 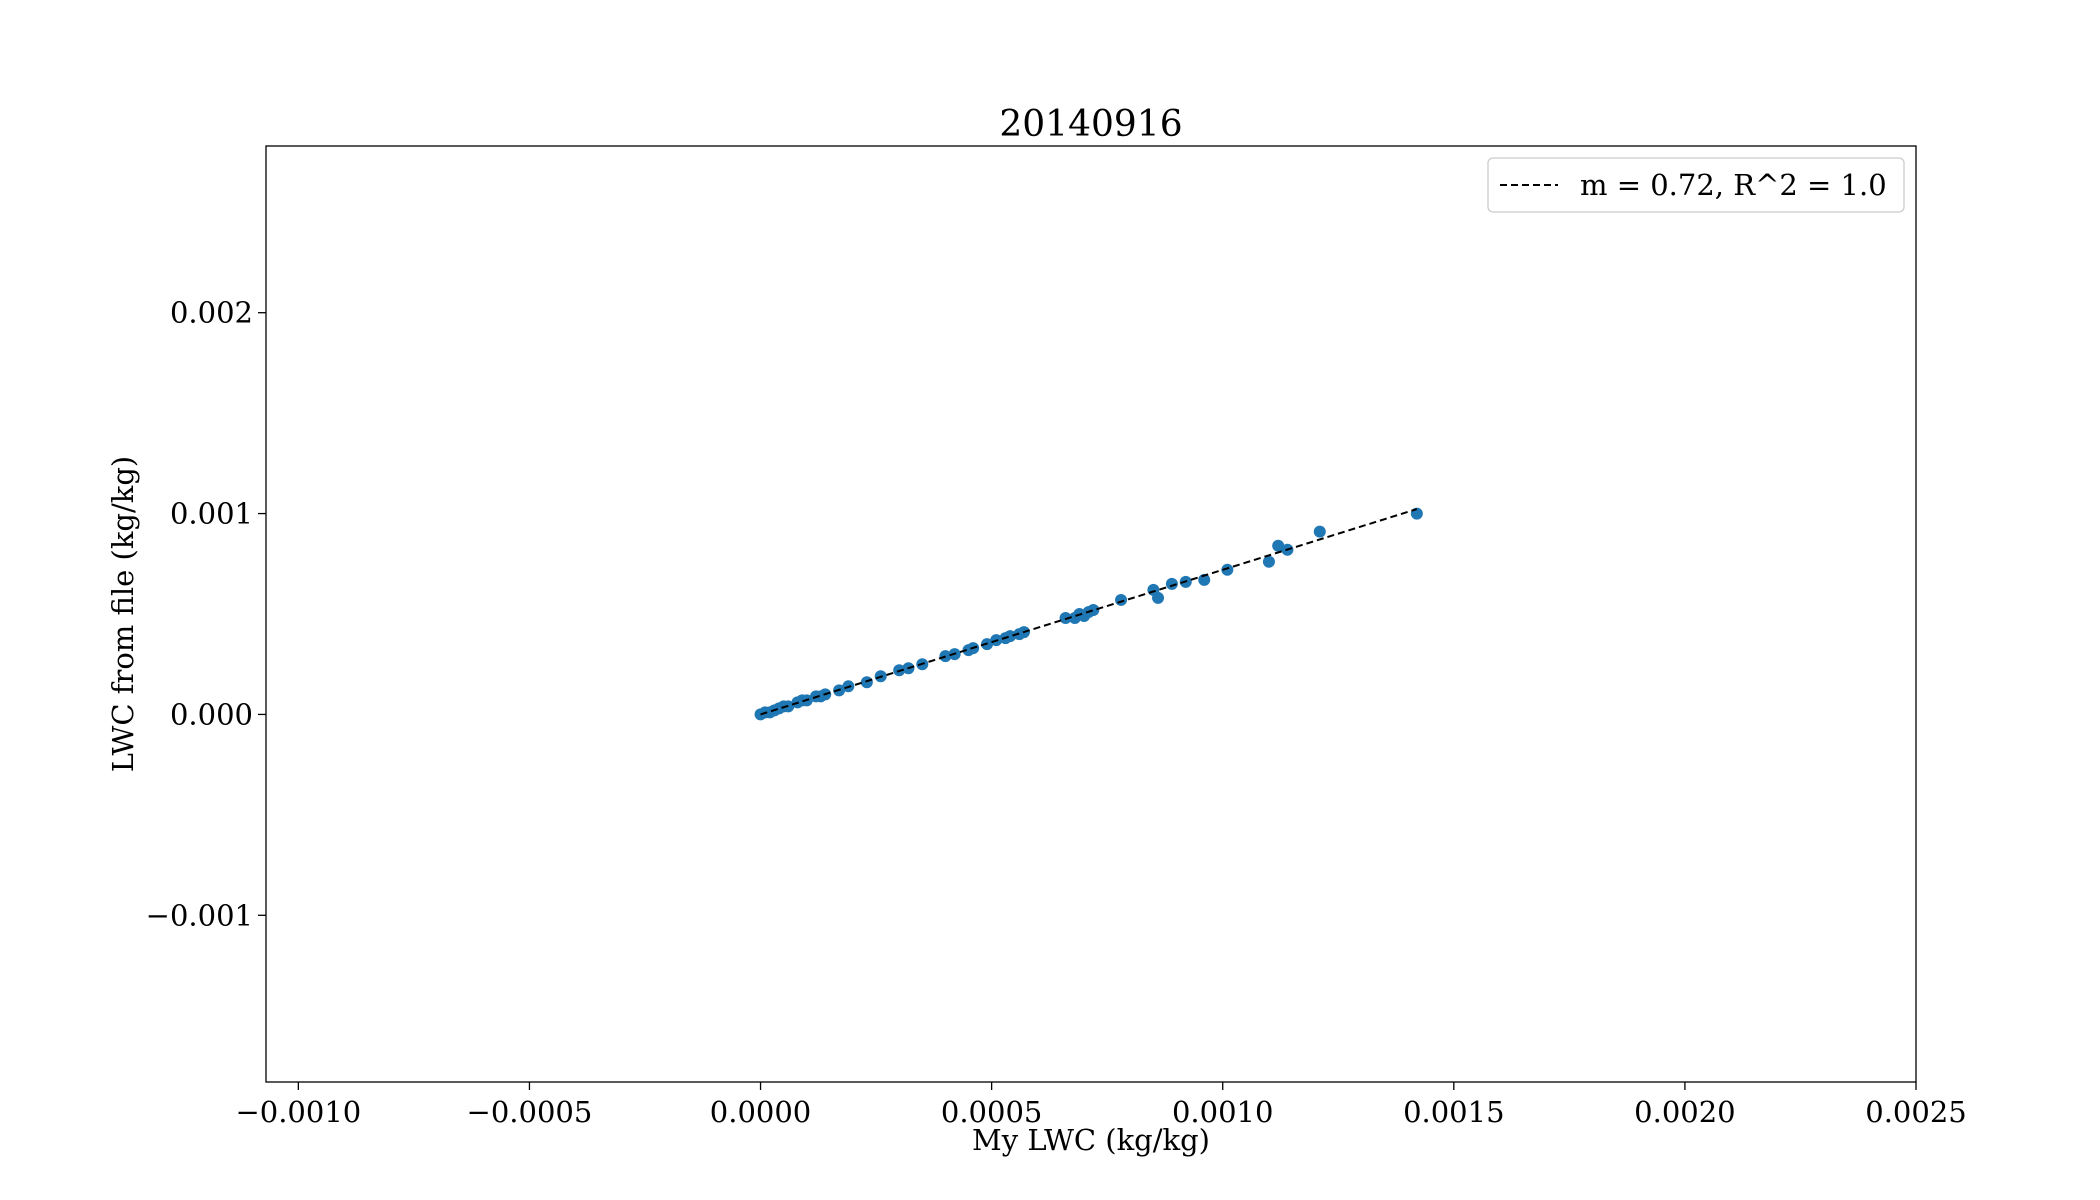 I want to click on x-tick-label: 0.0020, so click(x=1684, y=1112).